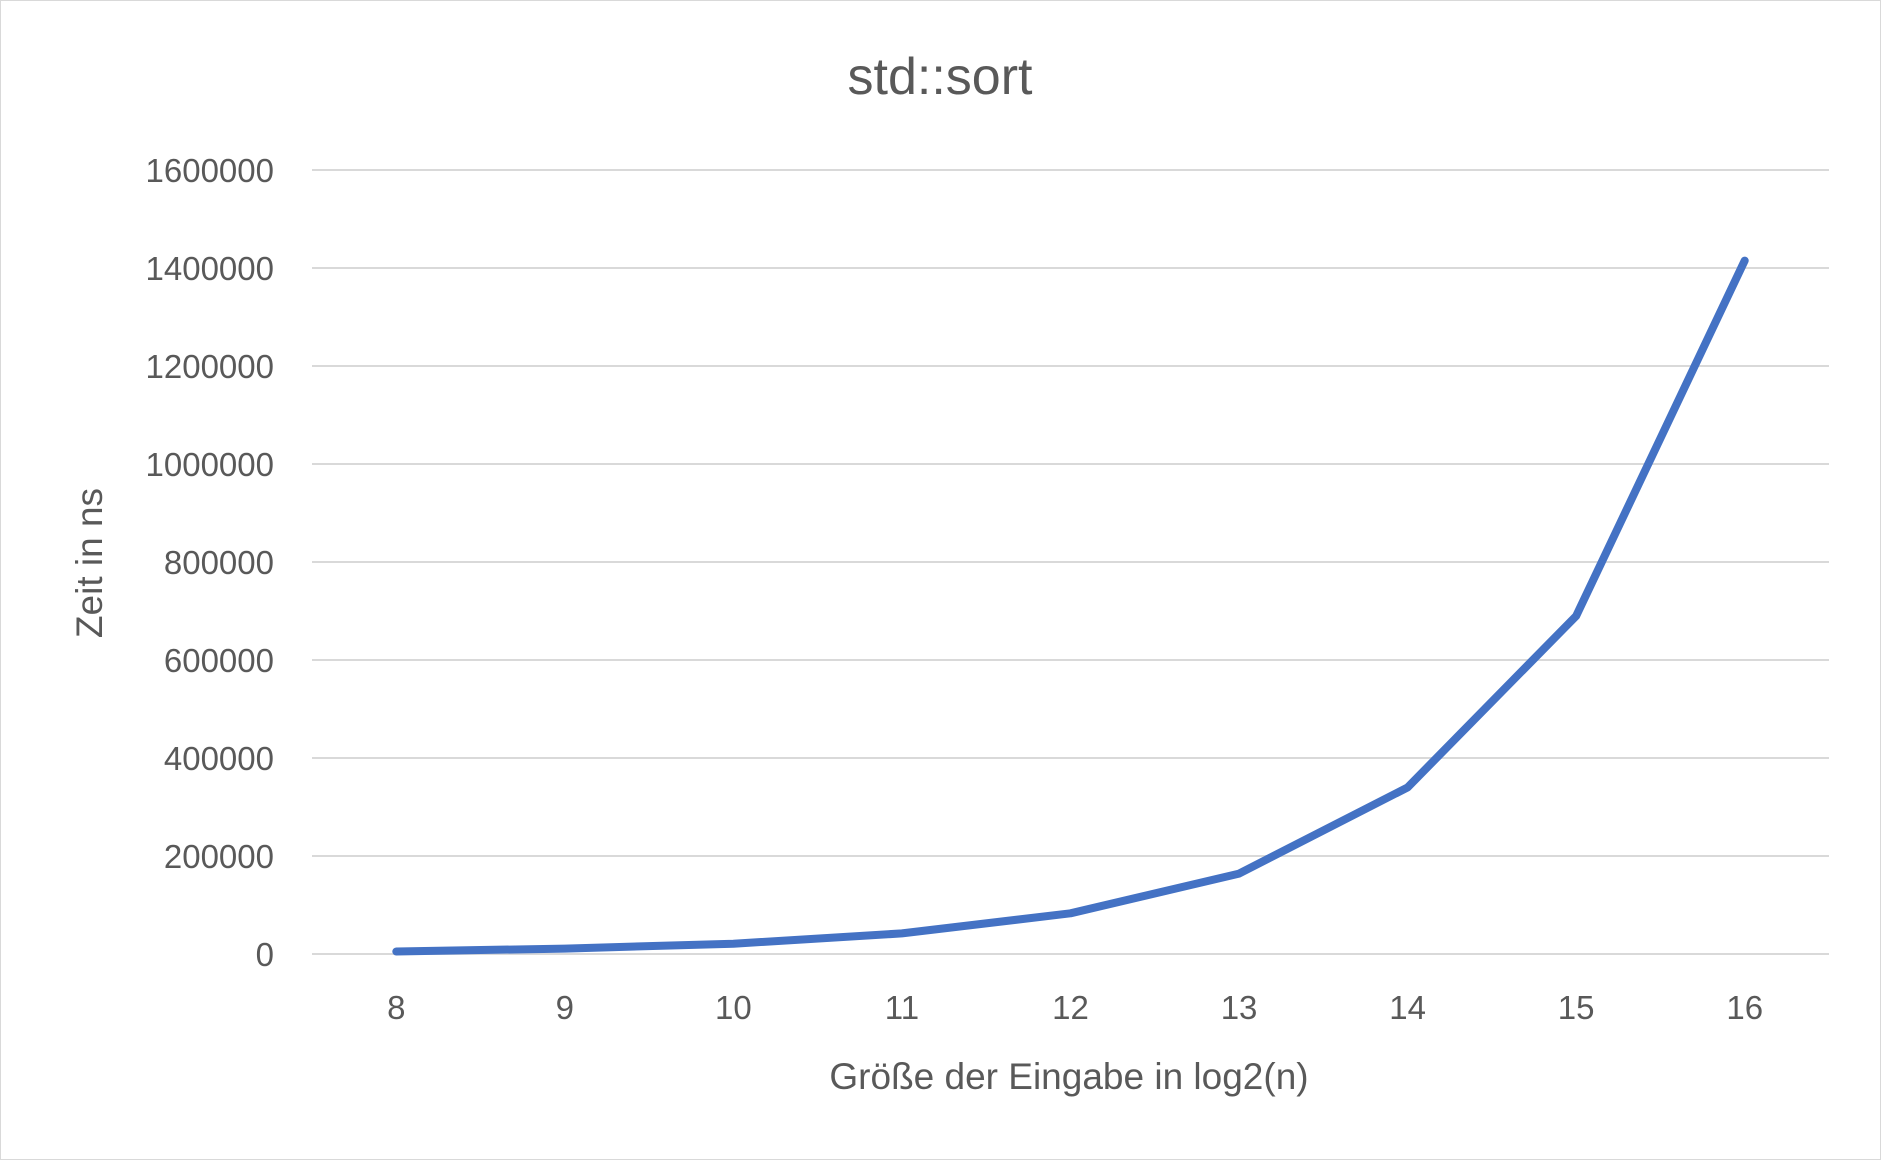  Describe the element at coordinates (733, 1007) in the screenshot. I see `x-tick-label: 10` at that location.